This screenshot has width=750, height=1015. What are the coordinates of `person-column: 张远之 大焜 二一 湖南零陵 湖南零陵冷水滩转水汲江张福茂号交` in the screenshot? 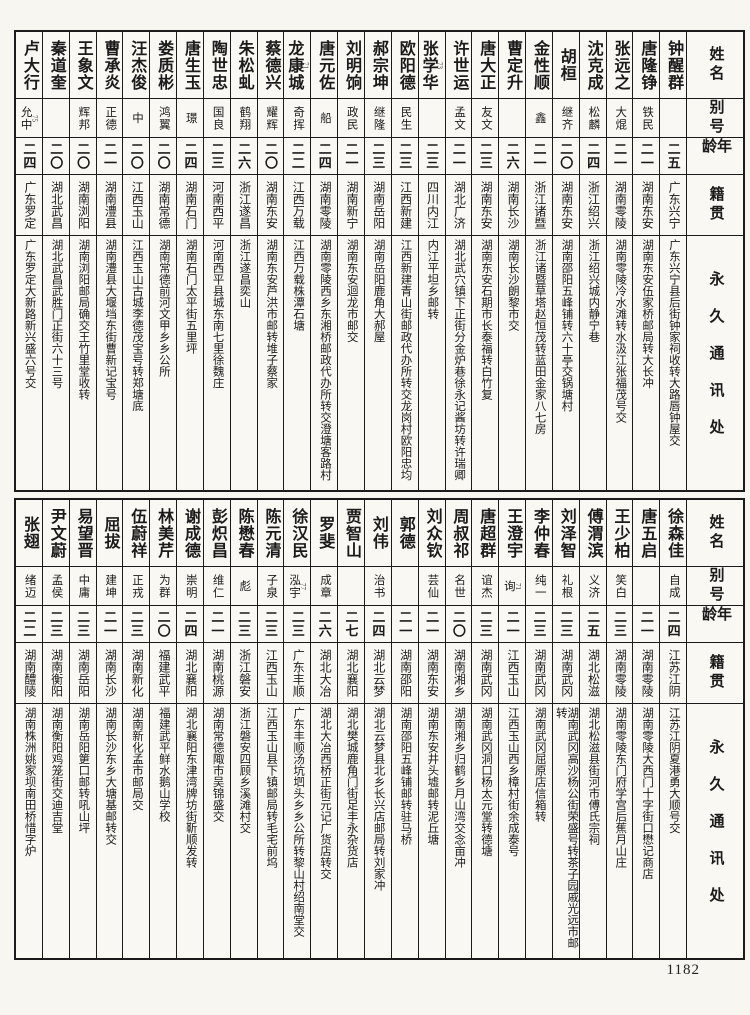 It's located at (620, 261).